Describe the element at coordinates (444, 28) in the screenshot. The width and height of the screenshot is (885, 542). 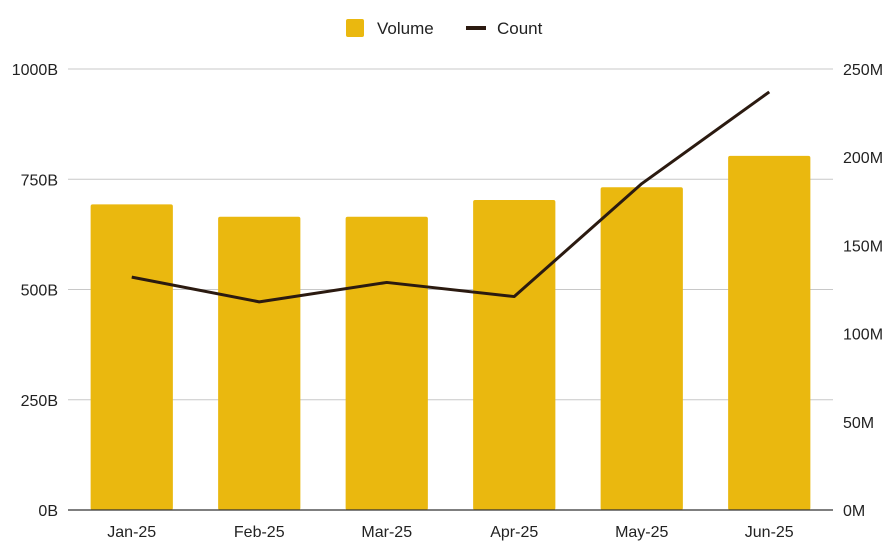
I see `legend: Volume Count` at that location.